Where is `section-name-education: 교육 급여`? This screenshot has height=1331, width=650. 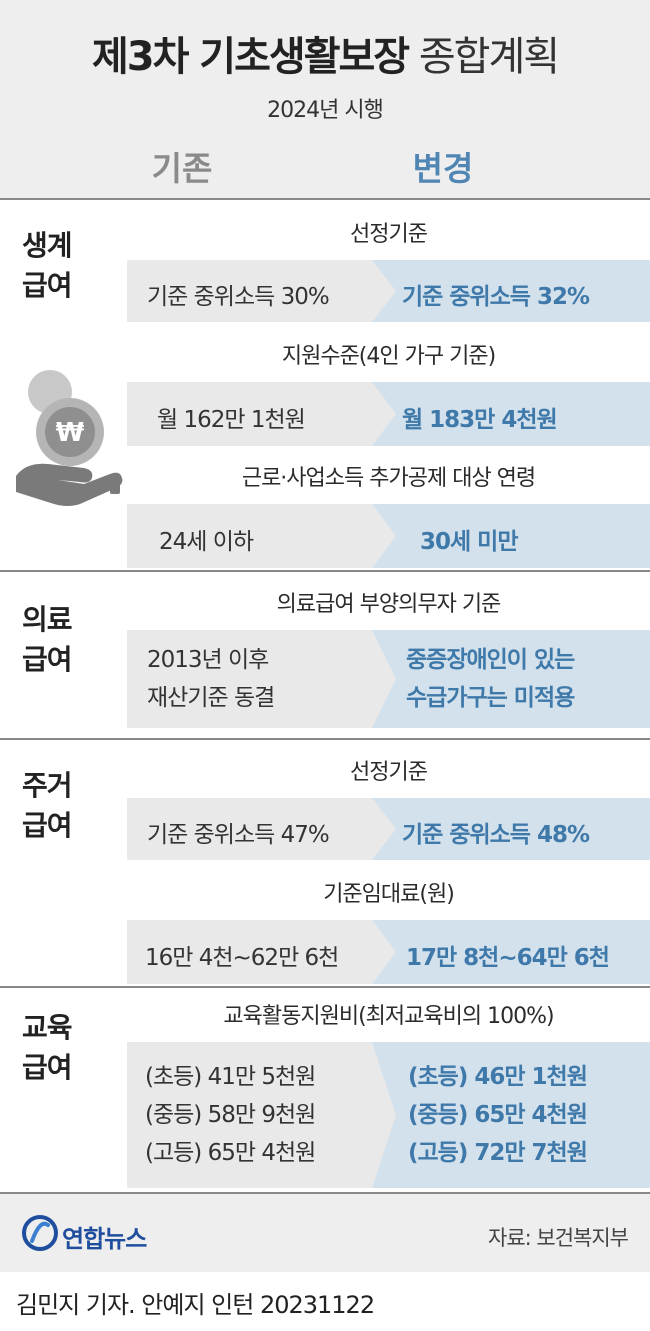 section-name-education: 교육 급여 is located at coordinates (62, 1048).